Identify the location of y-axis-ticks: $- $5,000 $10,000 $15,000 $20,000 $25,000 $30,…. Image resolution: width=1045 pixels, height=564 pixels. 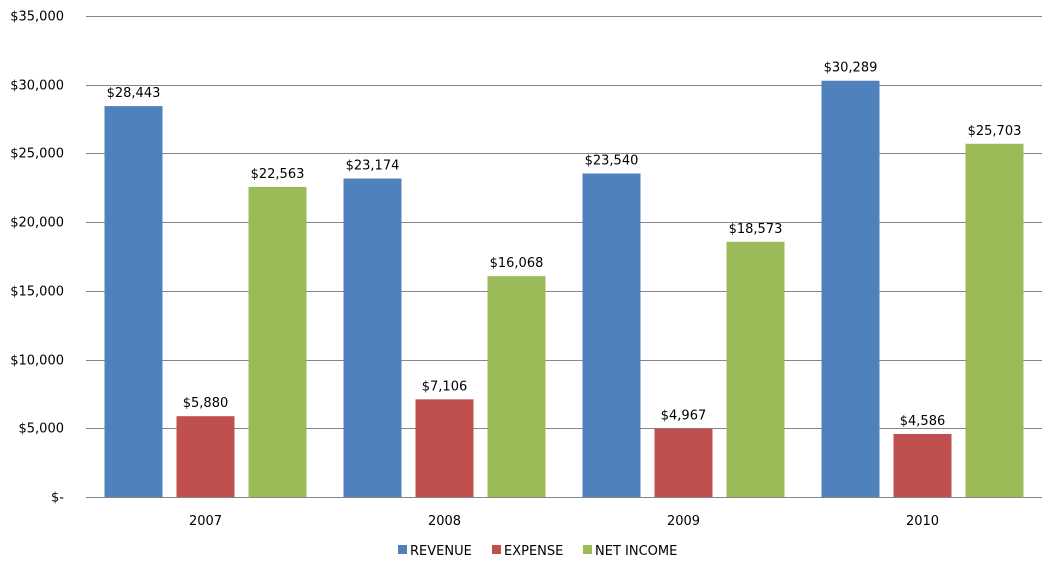
(37, 258).